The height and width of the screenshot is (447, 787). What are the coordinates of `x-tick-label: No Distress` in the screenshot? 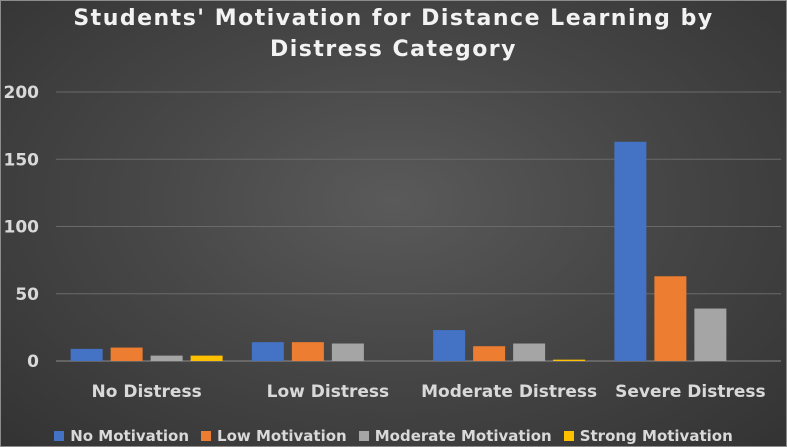 It's located at (147, 392).